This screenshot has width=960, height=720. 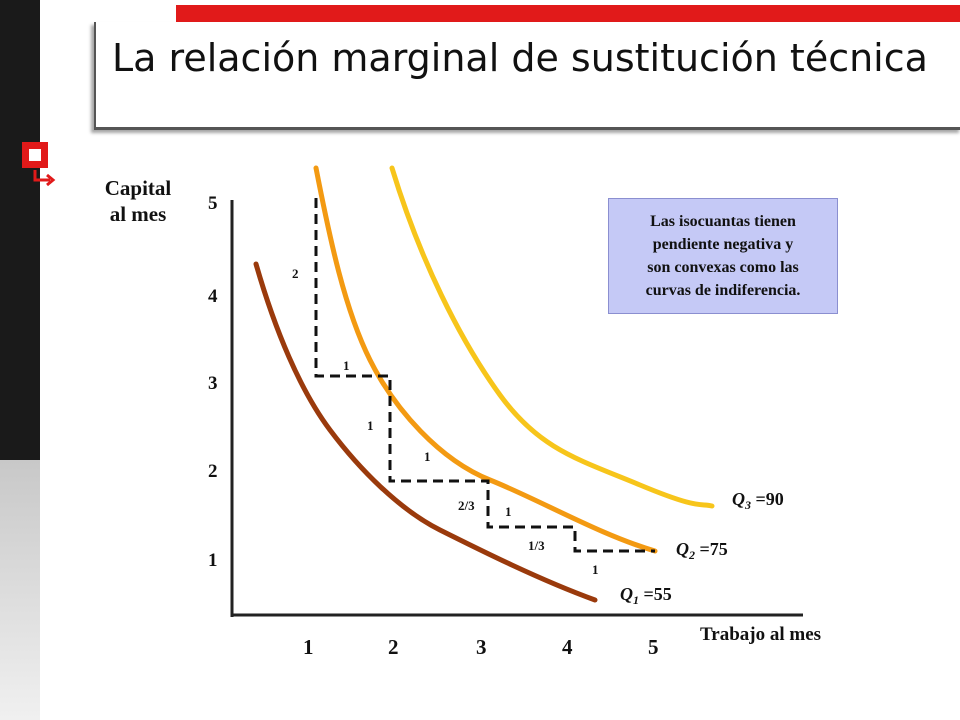 I want to click on x-tick-label: 3, so click(x=481, y=647).